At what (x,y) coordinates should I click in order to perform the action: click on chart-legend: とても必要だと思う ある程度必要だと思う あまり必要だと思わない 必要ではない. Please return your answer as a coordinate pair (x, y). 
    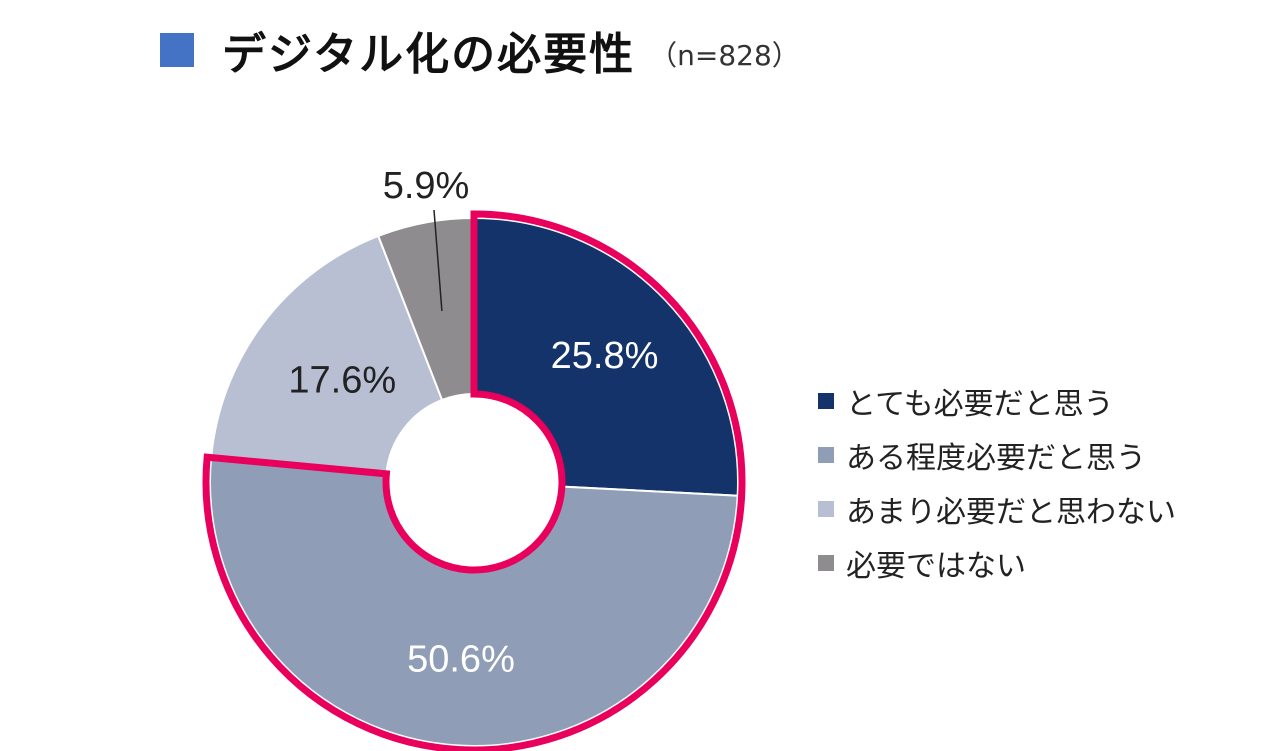
    Looking at the image, I should click on (997, 482).